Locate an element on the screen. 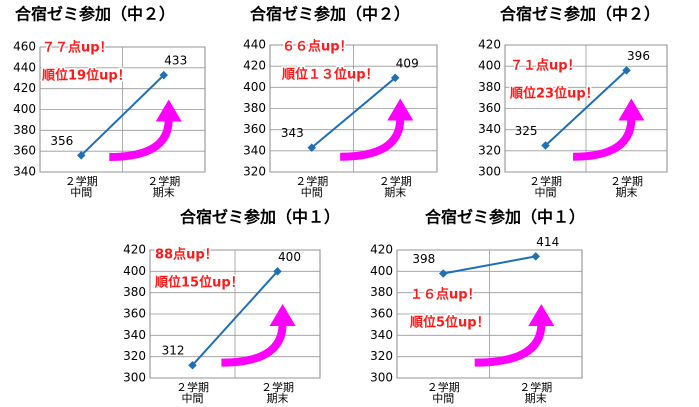 The height and width of the screenshot is (407, 699). annotation: 順位23位up！ is located at coordinates (554, 94).